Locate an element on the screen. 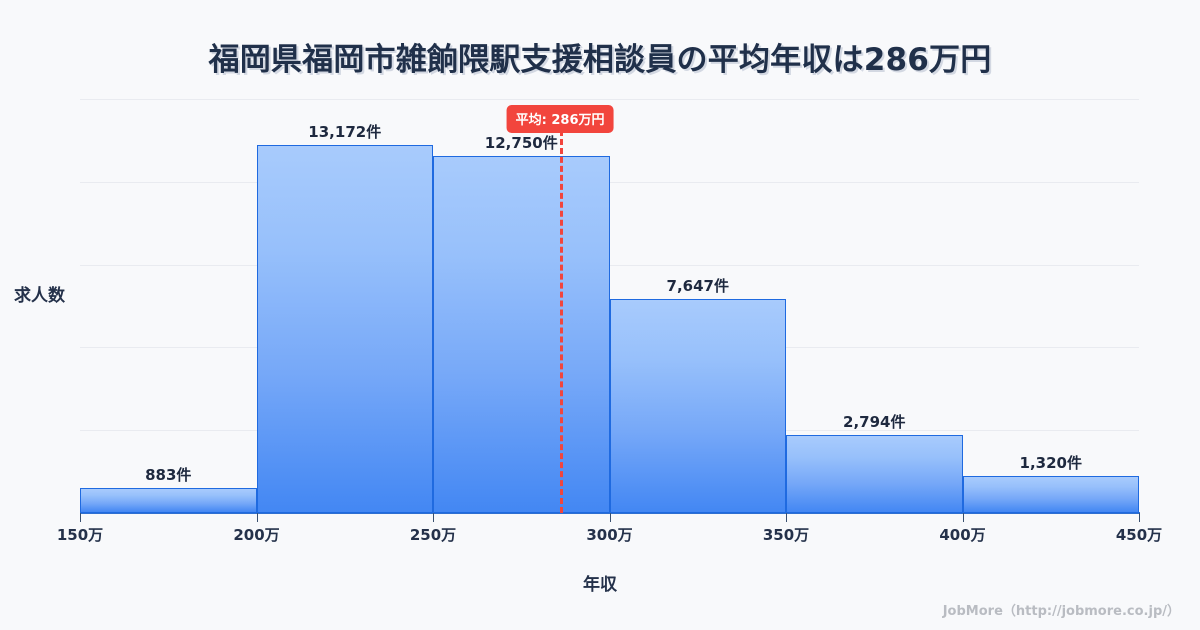  page-title: 福岡県福岡市雑餉隈駅支援相談員の平均年収は286万円 is located at coordinates (600, 60).